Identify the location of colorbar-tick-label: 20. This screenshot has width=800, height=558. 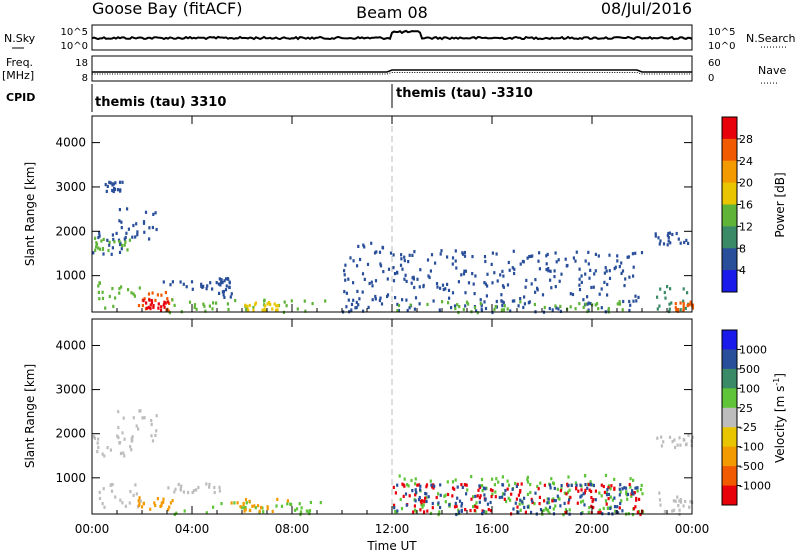
(746, 183).